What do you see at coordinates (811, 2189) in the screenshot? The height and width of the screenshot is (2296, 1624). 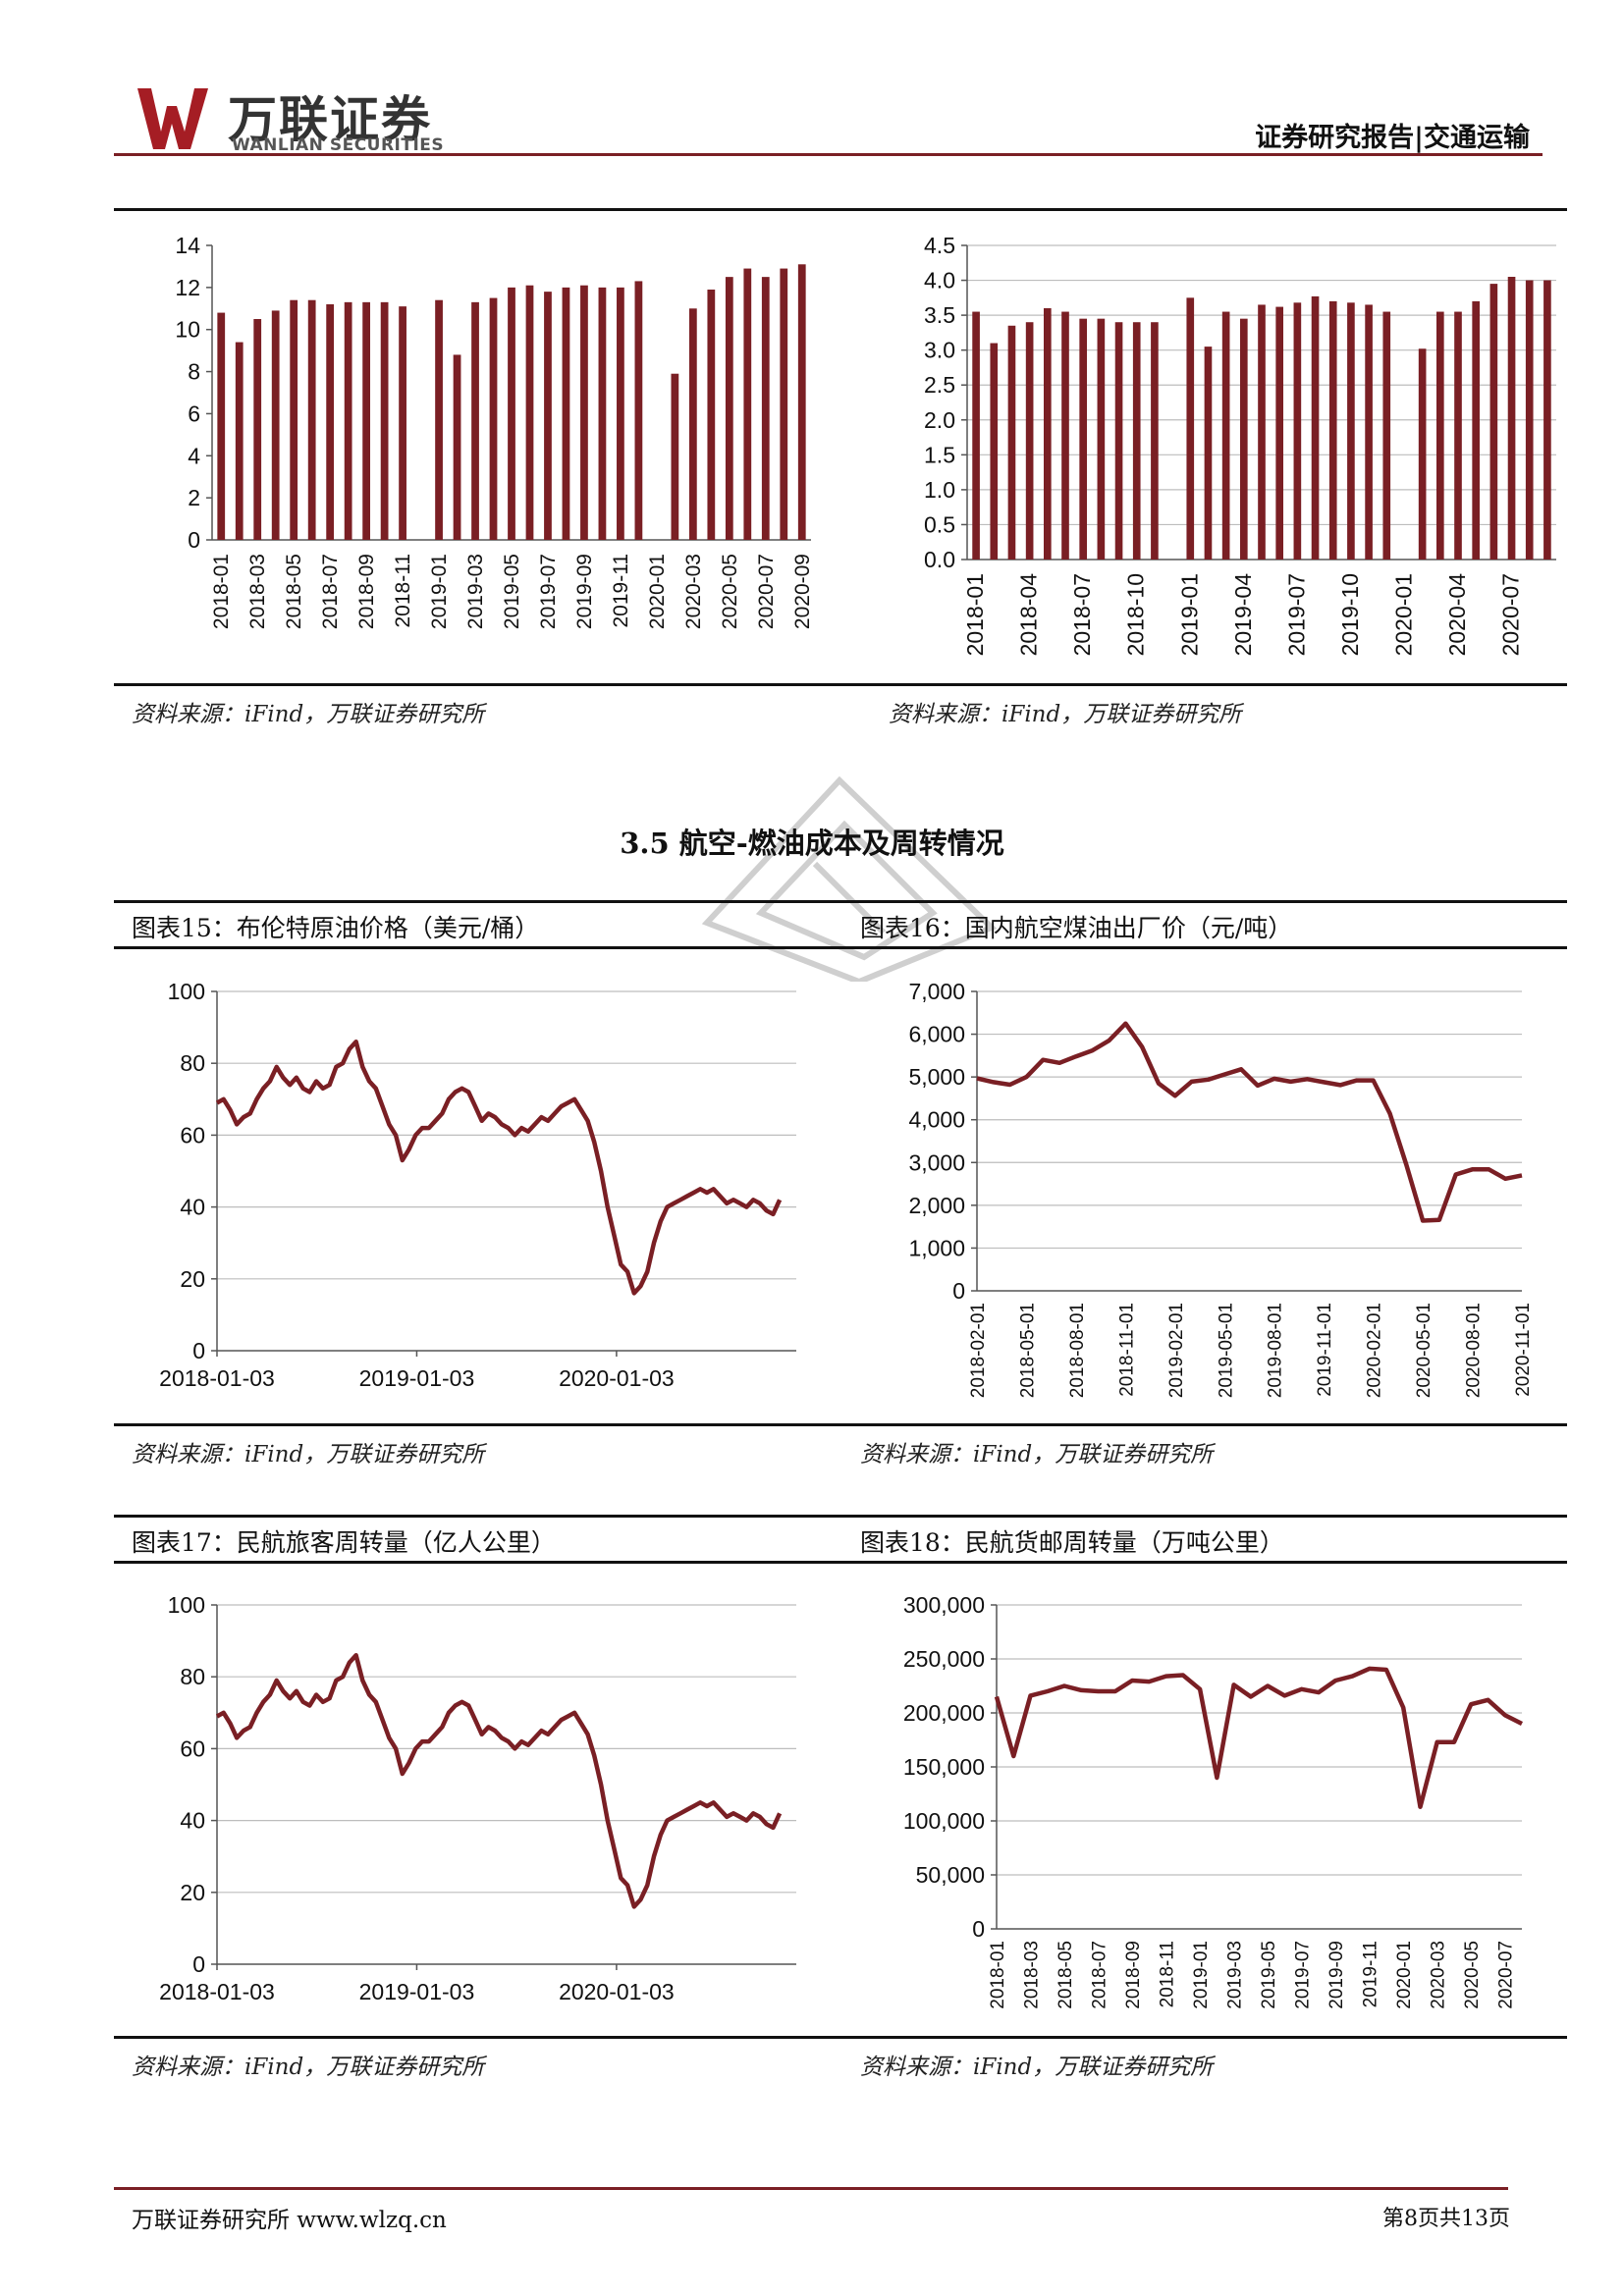 I see `footer-divider` at bounding box center [811, 2189].